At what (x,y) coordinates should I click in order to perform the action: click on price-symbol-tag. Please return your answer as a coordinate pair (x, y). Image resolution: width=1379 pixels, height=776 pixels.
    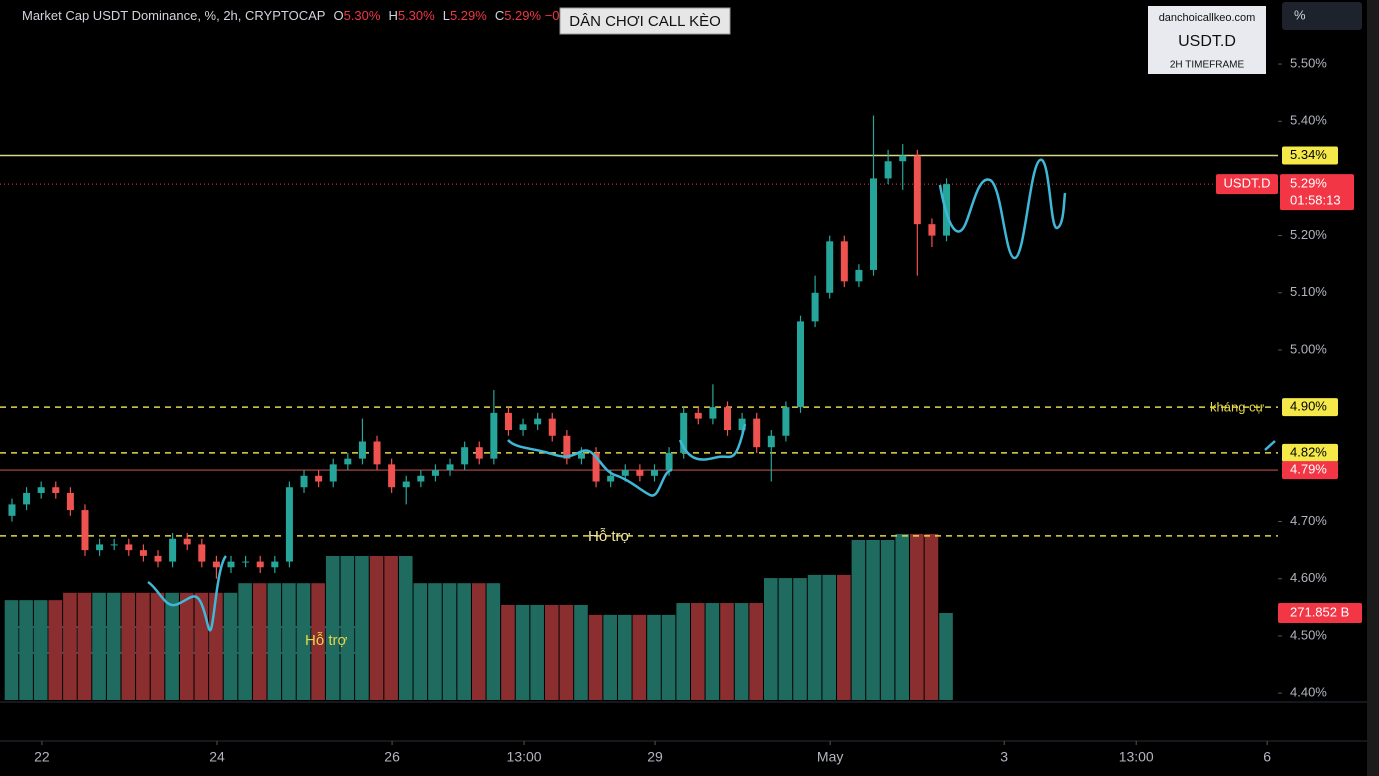
    Looking at the image, I should click on (1247, 184).